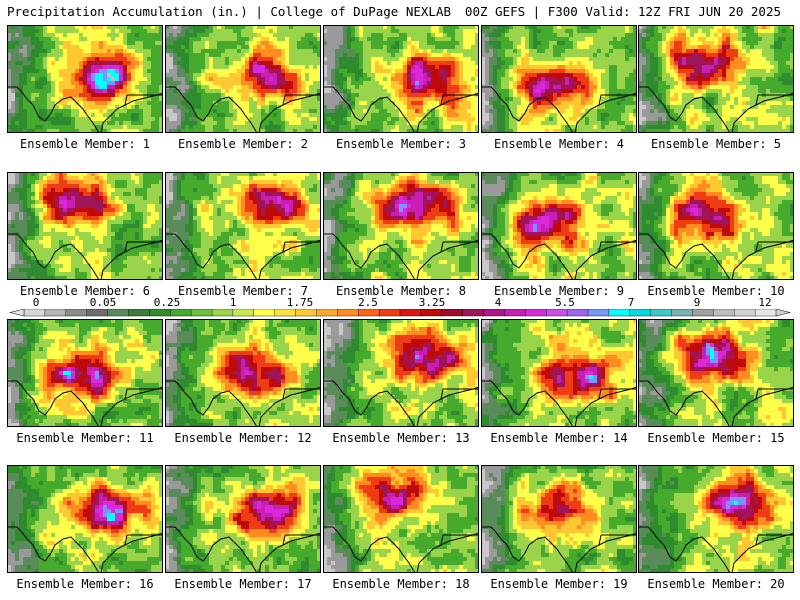  I want to click on ensemble-panel: Ensemble Member: 6, so click(85, 237).